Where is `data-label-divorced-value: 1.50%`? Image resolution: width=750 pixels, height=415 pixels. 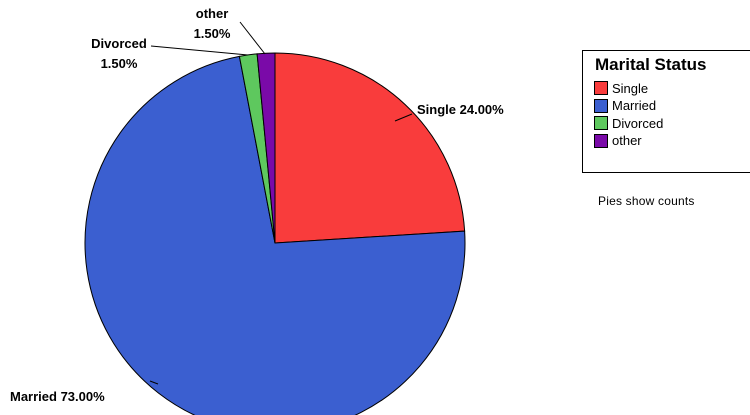
data-label-divorced-value: 1.50% is located at coordinates (119, 63).